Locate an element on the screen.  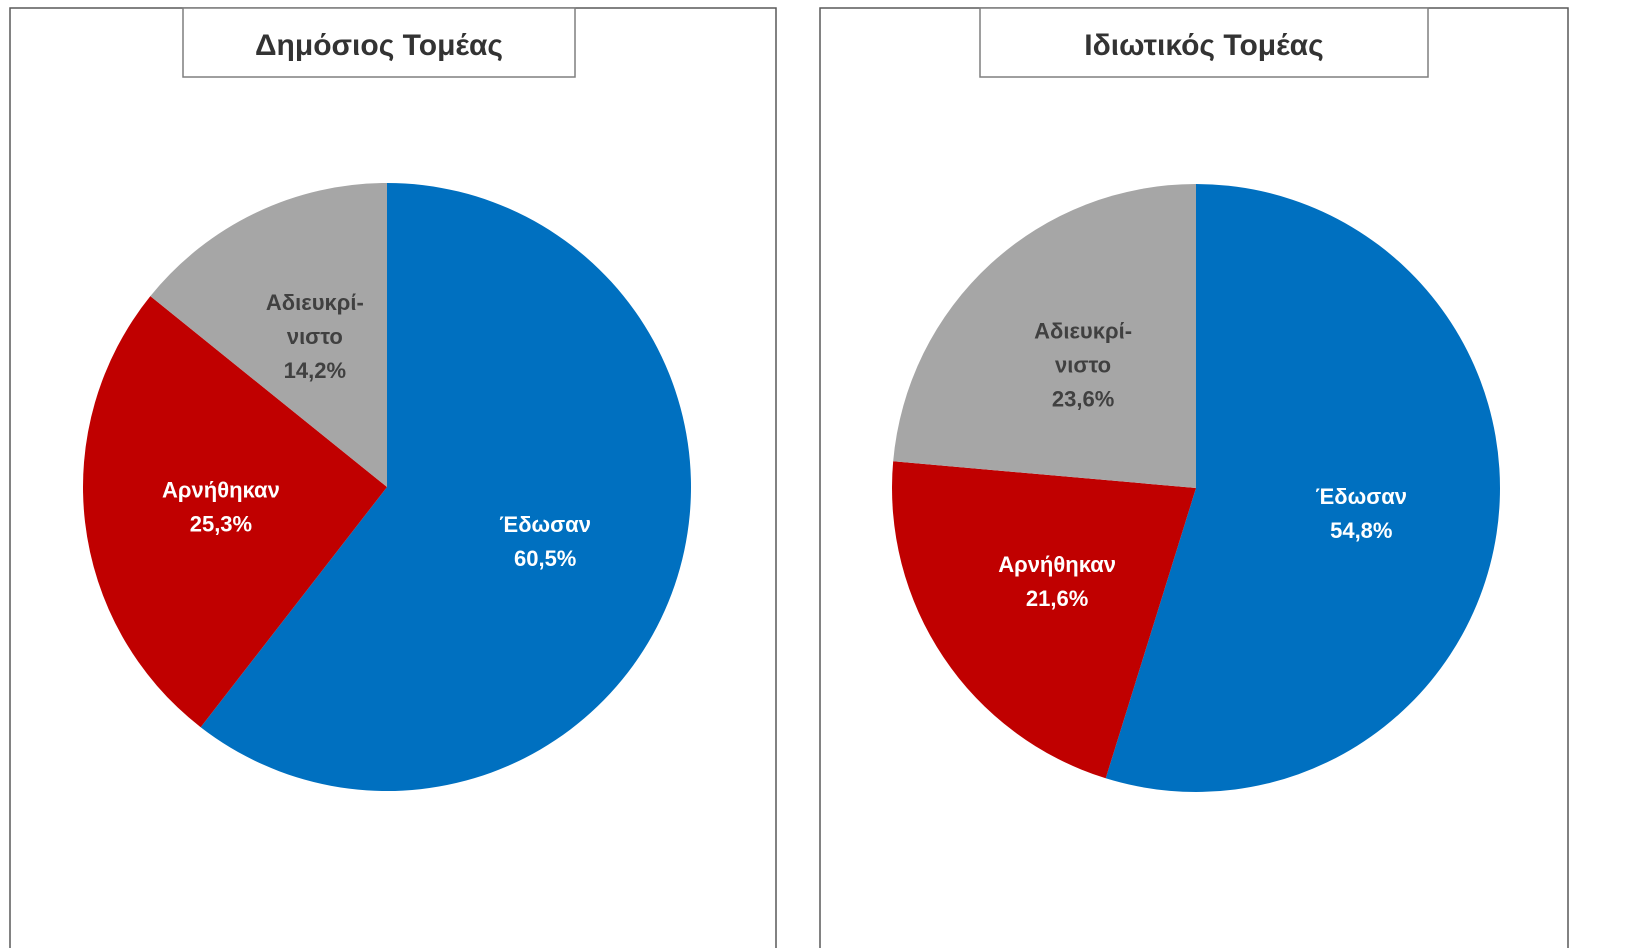
slice-value-label: 23,6% is located at coordinates (1083, 399).